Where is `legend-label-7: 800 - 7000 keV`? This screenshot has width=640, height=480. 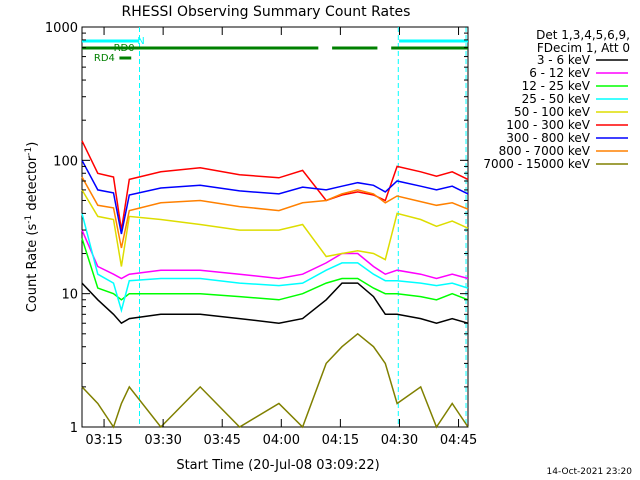
legend-label-7: 800 - 7000 keV is located at coordinates (545, 151).